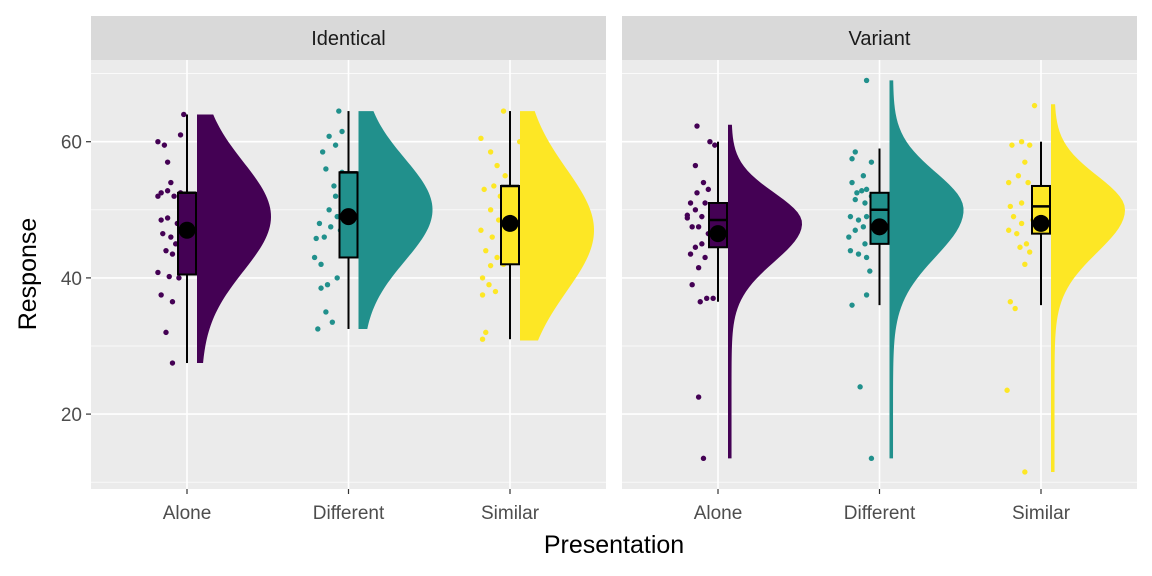  I want to click on y-tick-label: 40, so click(71, 279).